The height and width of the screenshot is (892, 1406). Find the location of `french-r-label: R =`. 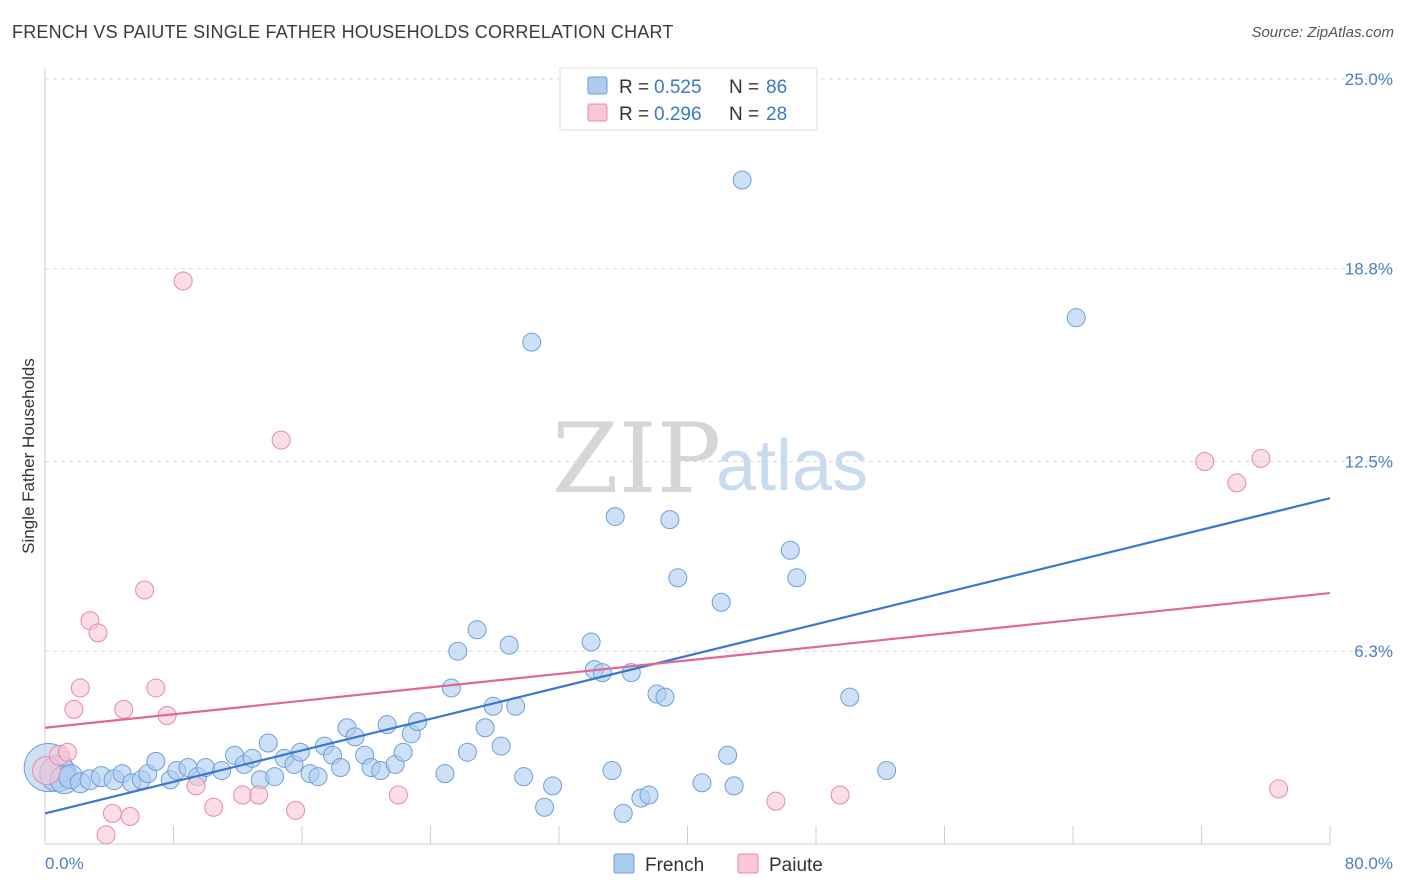

french-r-label: R = is located at coordinates (634, 87).